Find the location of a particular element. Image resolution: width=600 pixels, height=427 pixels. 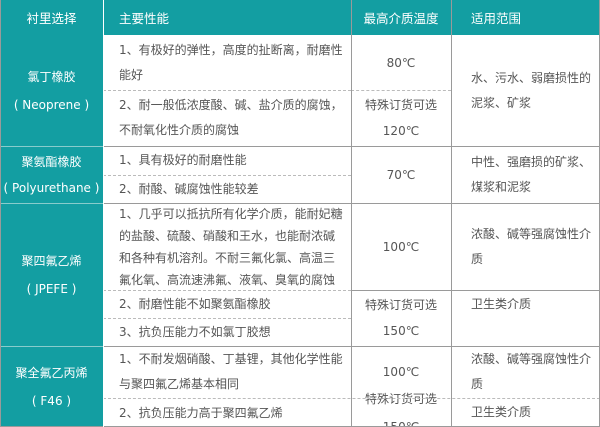

header-max-temp: 最高介质温度 is located at coordinates (401, 17).